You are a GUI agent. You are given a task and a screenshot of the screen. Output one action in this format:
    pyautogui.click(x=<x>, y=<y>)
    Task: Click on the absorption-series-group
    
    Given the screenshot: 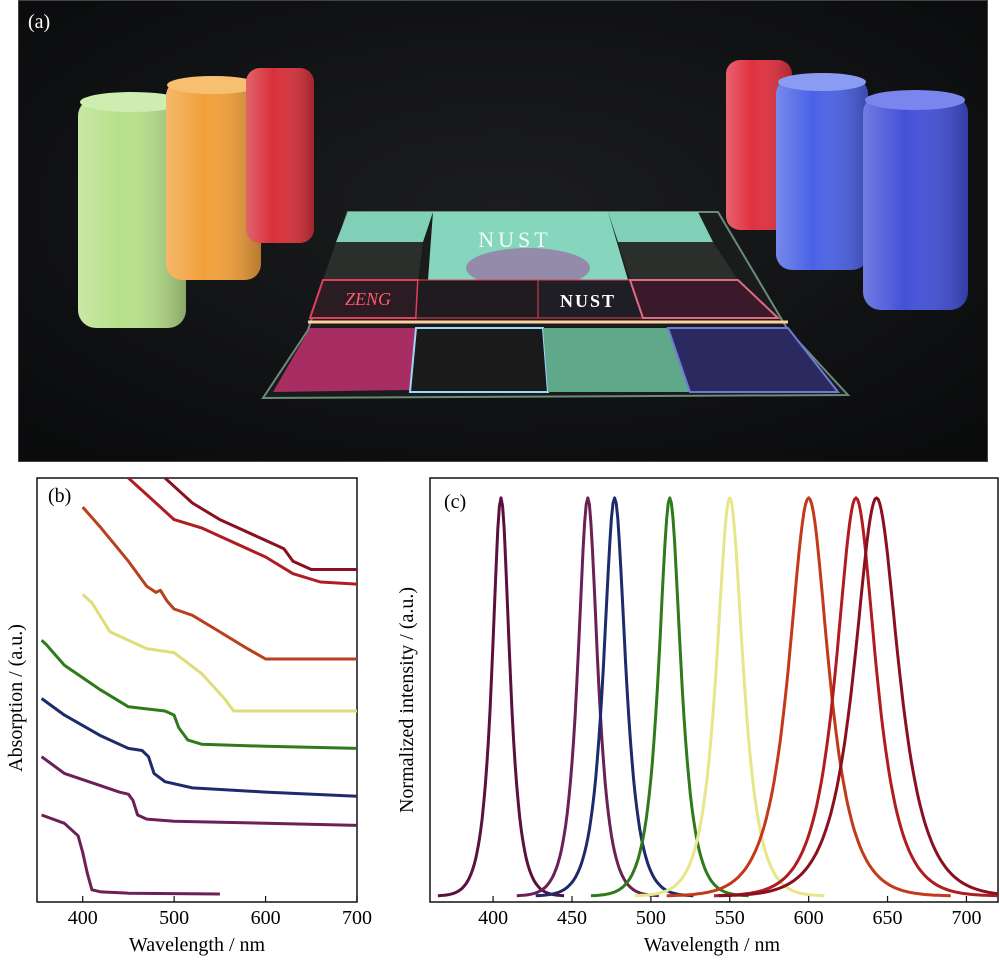 What is the action you would take?
    pyautogui.click(x=198, y=687)
    